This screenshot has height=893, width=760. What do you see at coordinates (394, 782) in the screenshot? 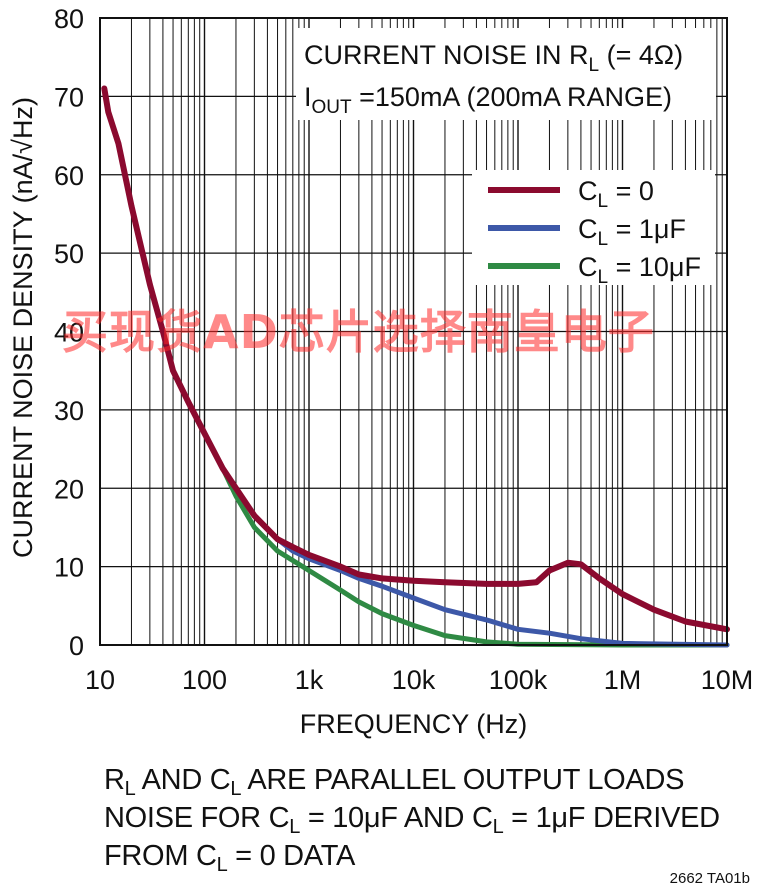
I see `note-line-1: RL AND CL ARE PARALLEL OUTPUT LOADS` at bounding box center [394, 782].